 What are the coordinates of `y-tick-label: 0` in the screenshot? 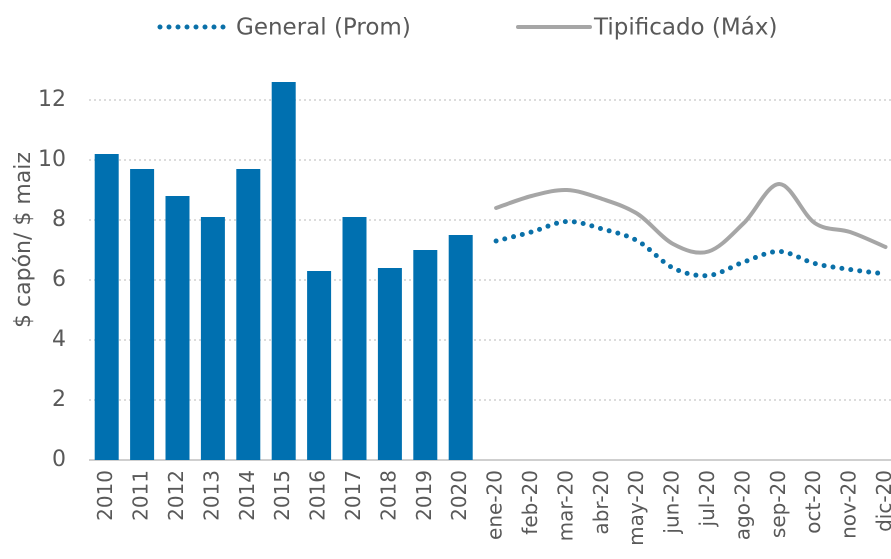 It's located at (59, 459).